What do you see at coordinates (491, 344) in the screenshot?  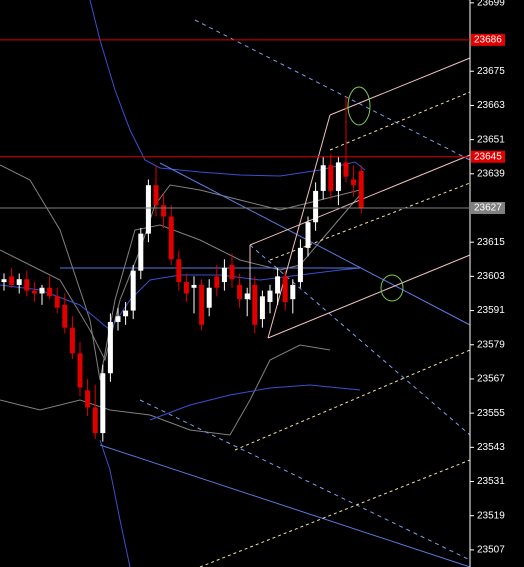 I see `y-tick-label: 23579` at bounding box center [491, 344].